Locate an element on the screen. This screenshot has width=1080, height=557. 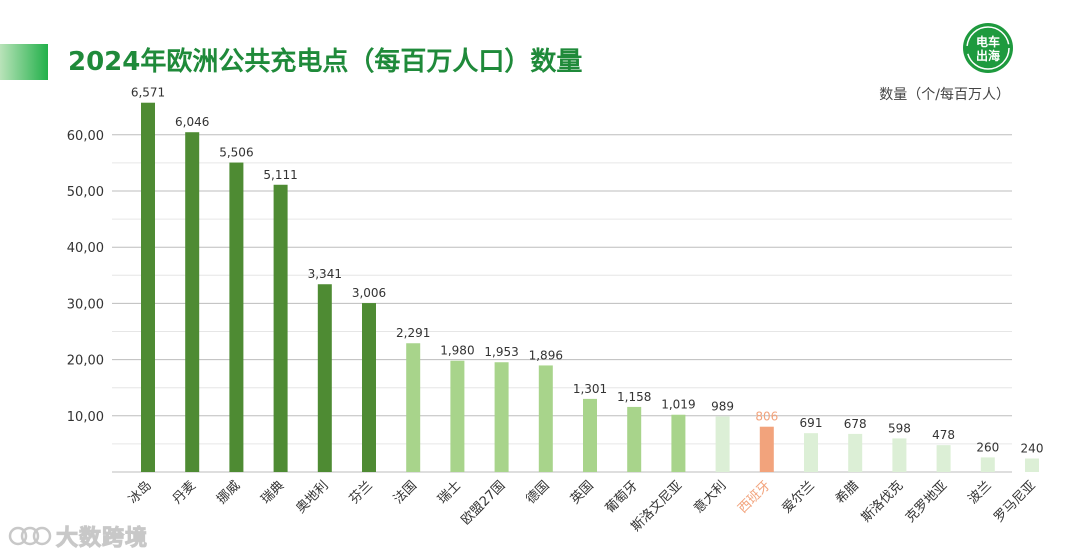
value-label: 5,506 is located at coordinates (236, 153).